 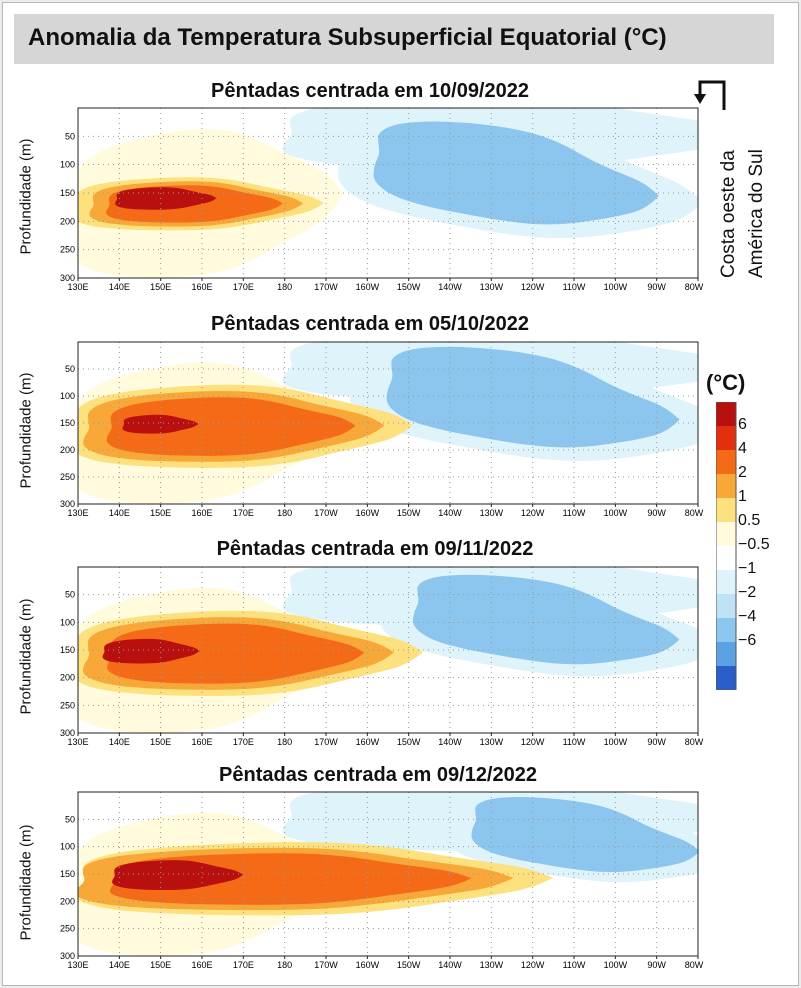 I want to click on colorbar-tick-label: −4, so click(x=747, y=616).